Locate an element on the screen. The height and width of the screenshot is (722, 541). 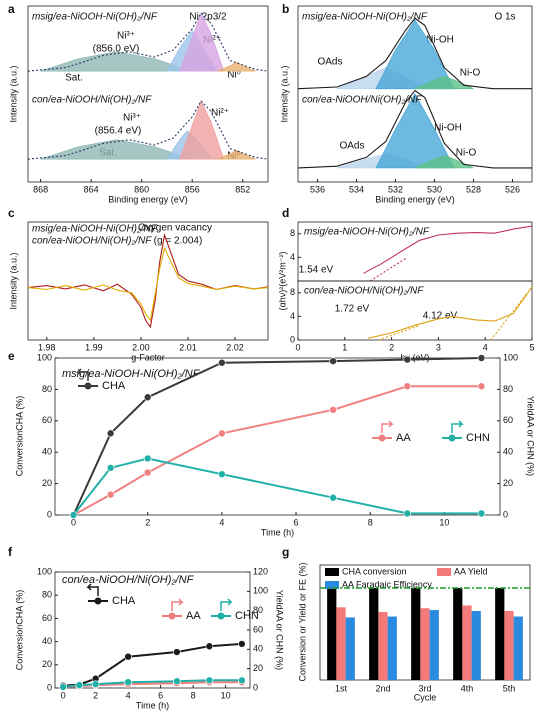
annotation: Ni³⁺ is located at coordinates (126, 36).